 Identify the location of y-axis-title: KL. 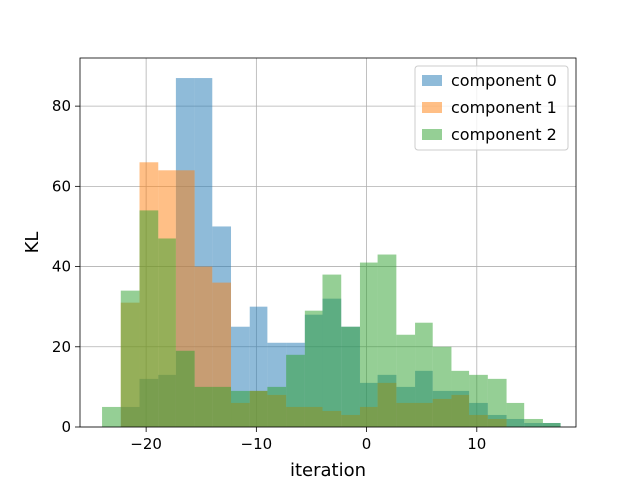
(32, 243).